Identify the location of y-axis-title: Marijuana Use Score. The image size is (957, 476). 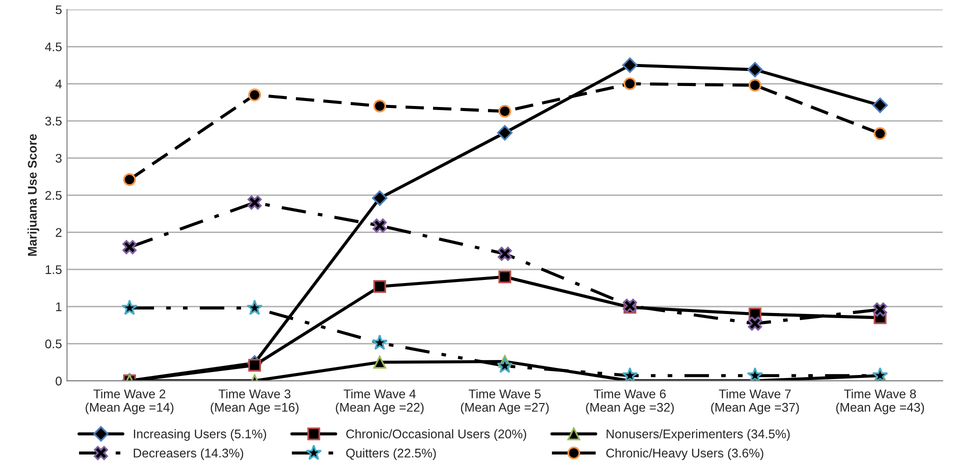
(34, 195).